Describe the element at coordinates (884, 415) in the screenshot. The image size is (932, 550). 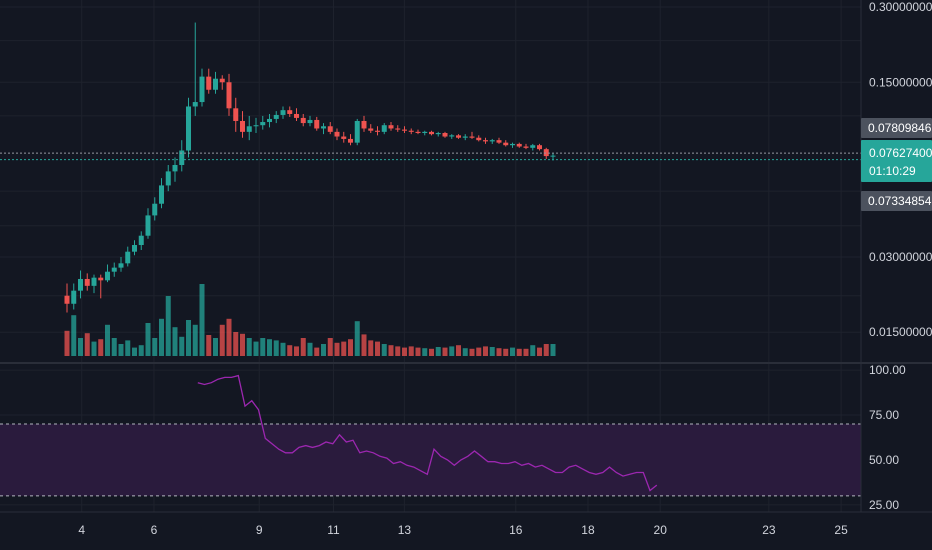
I see `rsi-axis-label: 75.00` at that location.